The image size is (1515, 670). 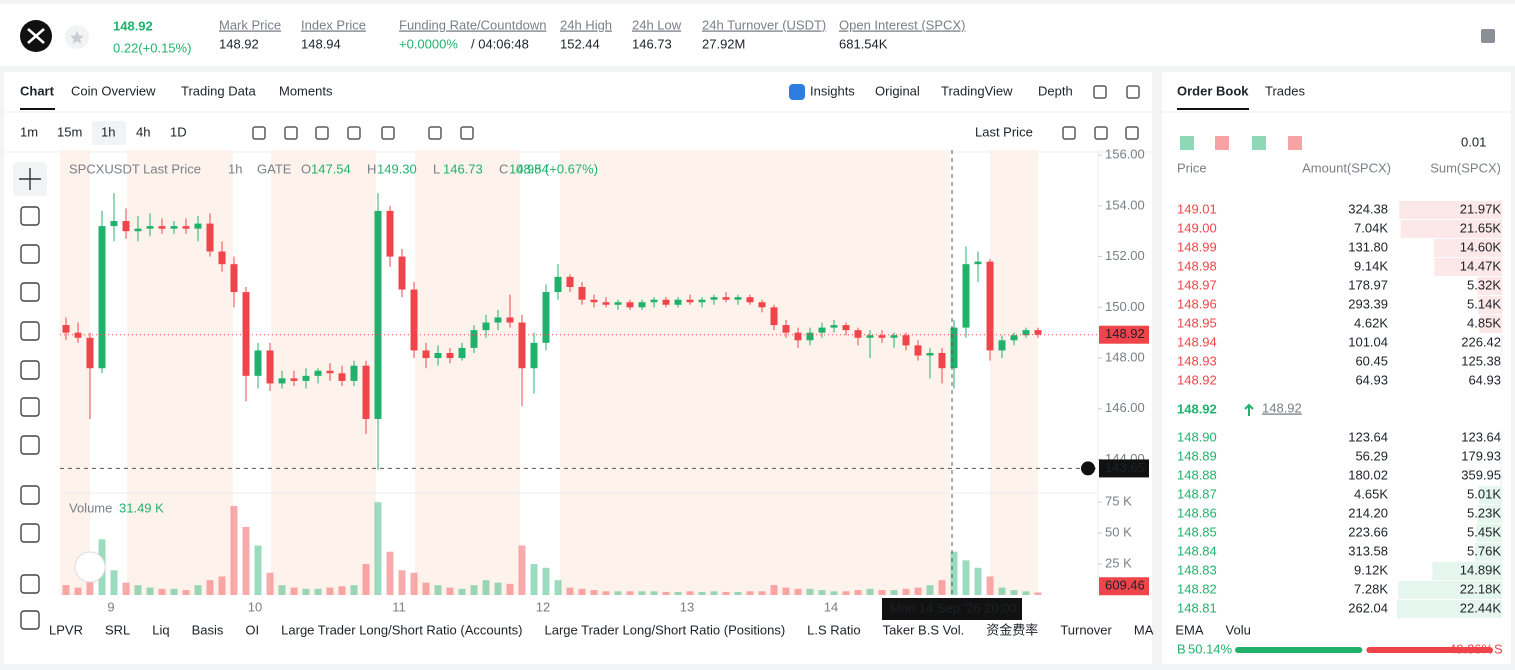 What do you see at coordinates (1012, 629) in the screenshot?
I see `indicator: 资金费率` at bounding box center [1012, 629].